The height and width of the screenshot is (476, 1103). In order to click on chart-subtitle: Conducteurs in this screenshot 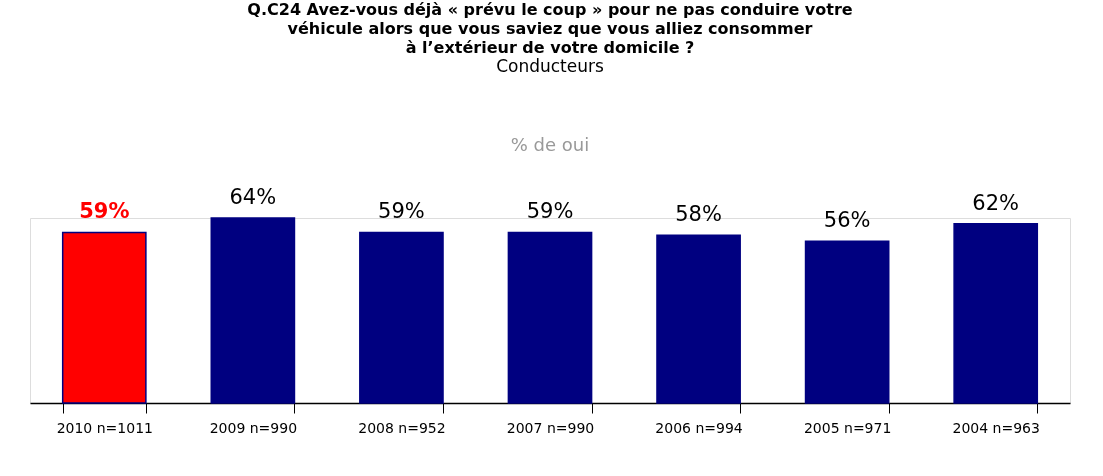, I will do `click(550, 66)`.